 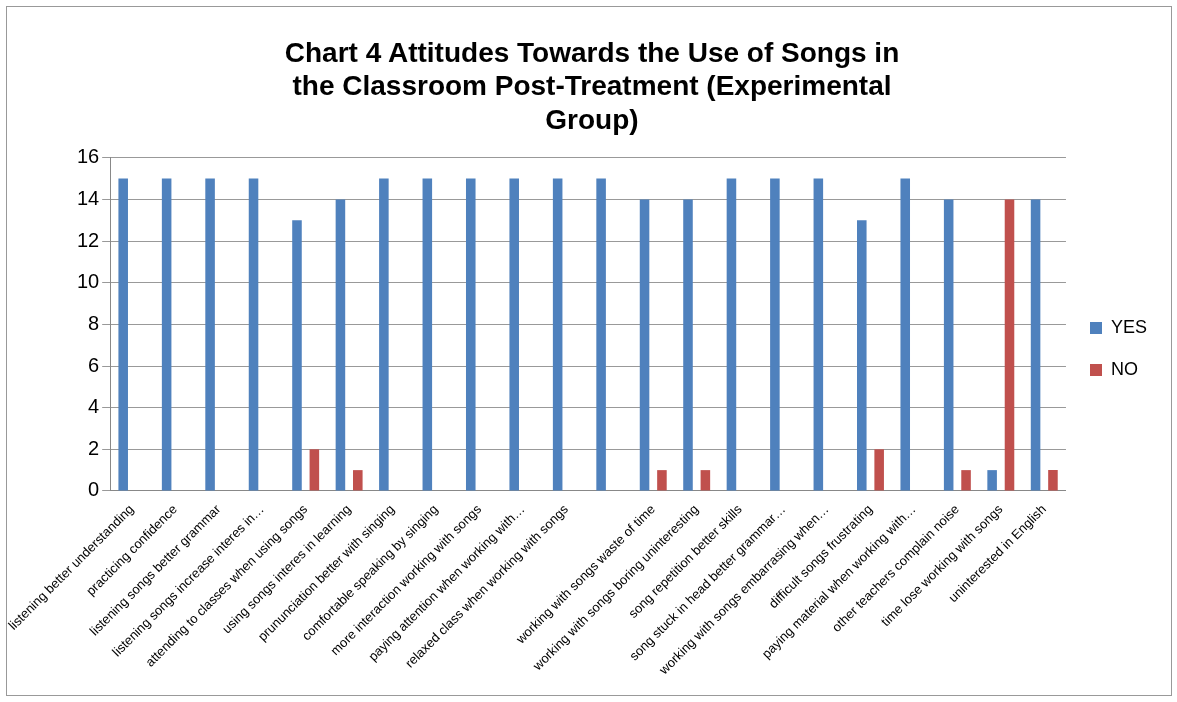 What do you see at coordinates (88, 197) in the screenshot?
I see `y-tick-label: 14` at bounding box center [88, 197].